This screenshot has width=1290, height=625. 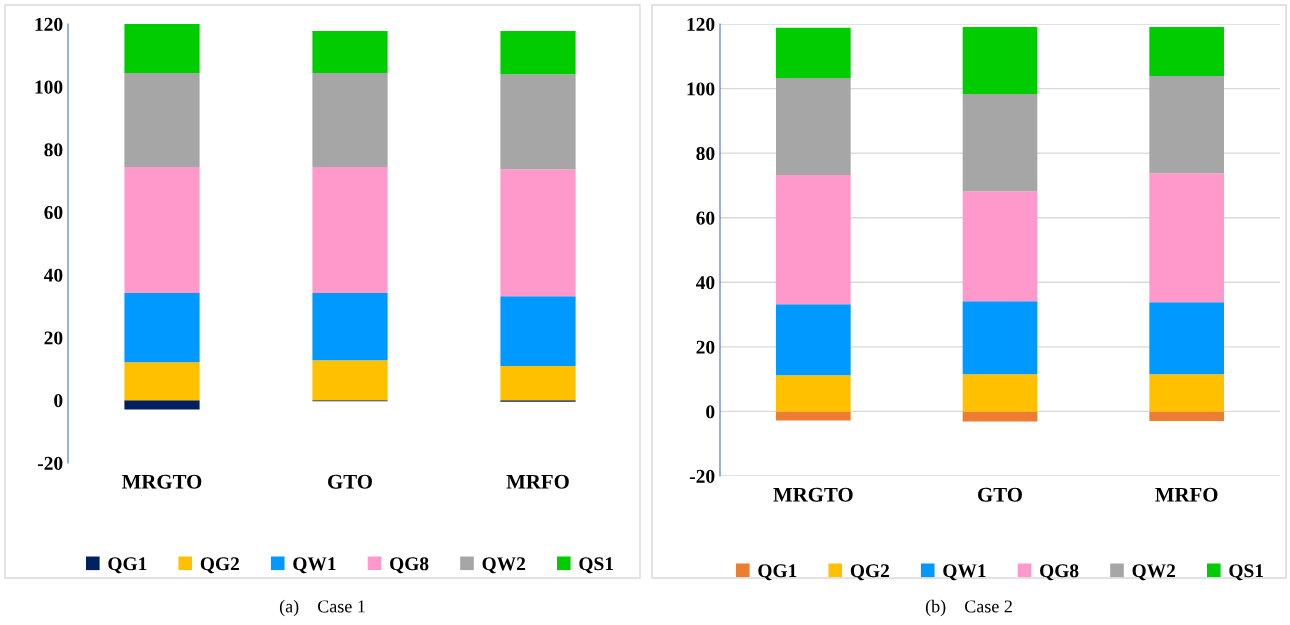 What do you see at coordinates (322, 608) in the screenshot?
I see `text: (a) Case 1` at bounding box center [322, 608].